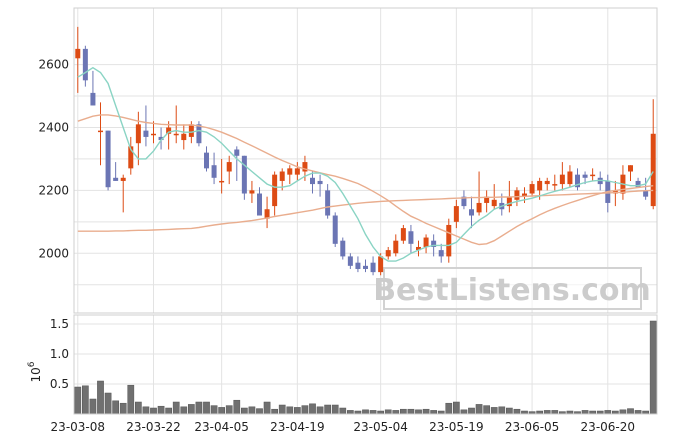  Describe the element at coordinates (512, 290) in the screenshot. I see `watermark-text: BestListens.com` at that location.